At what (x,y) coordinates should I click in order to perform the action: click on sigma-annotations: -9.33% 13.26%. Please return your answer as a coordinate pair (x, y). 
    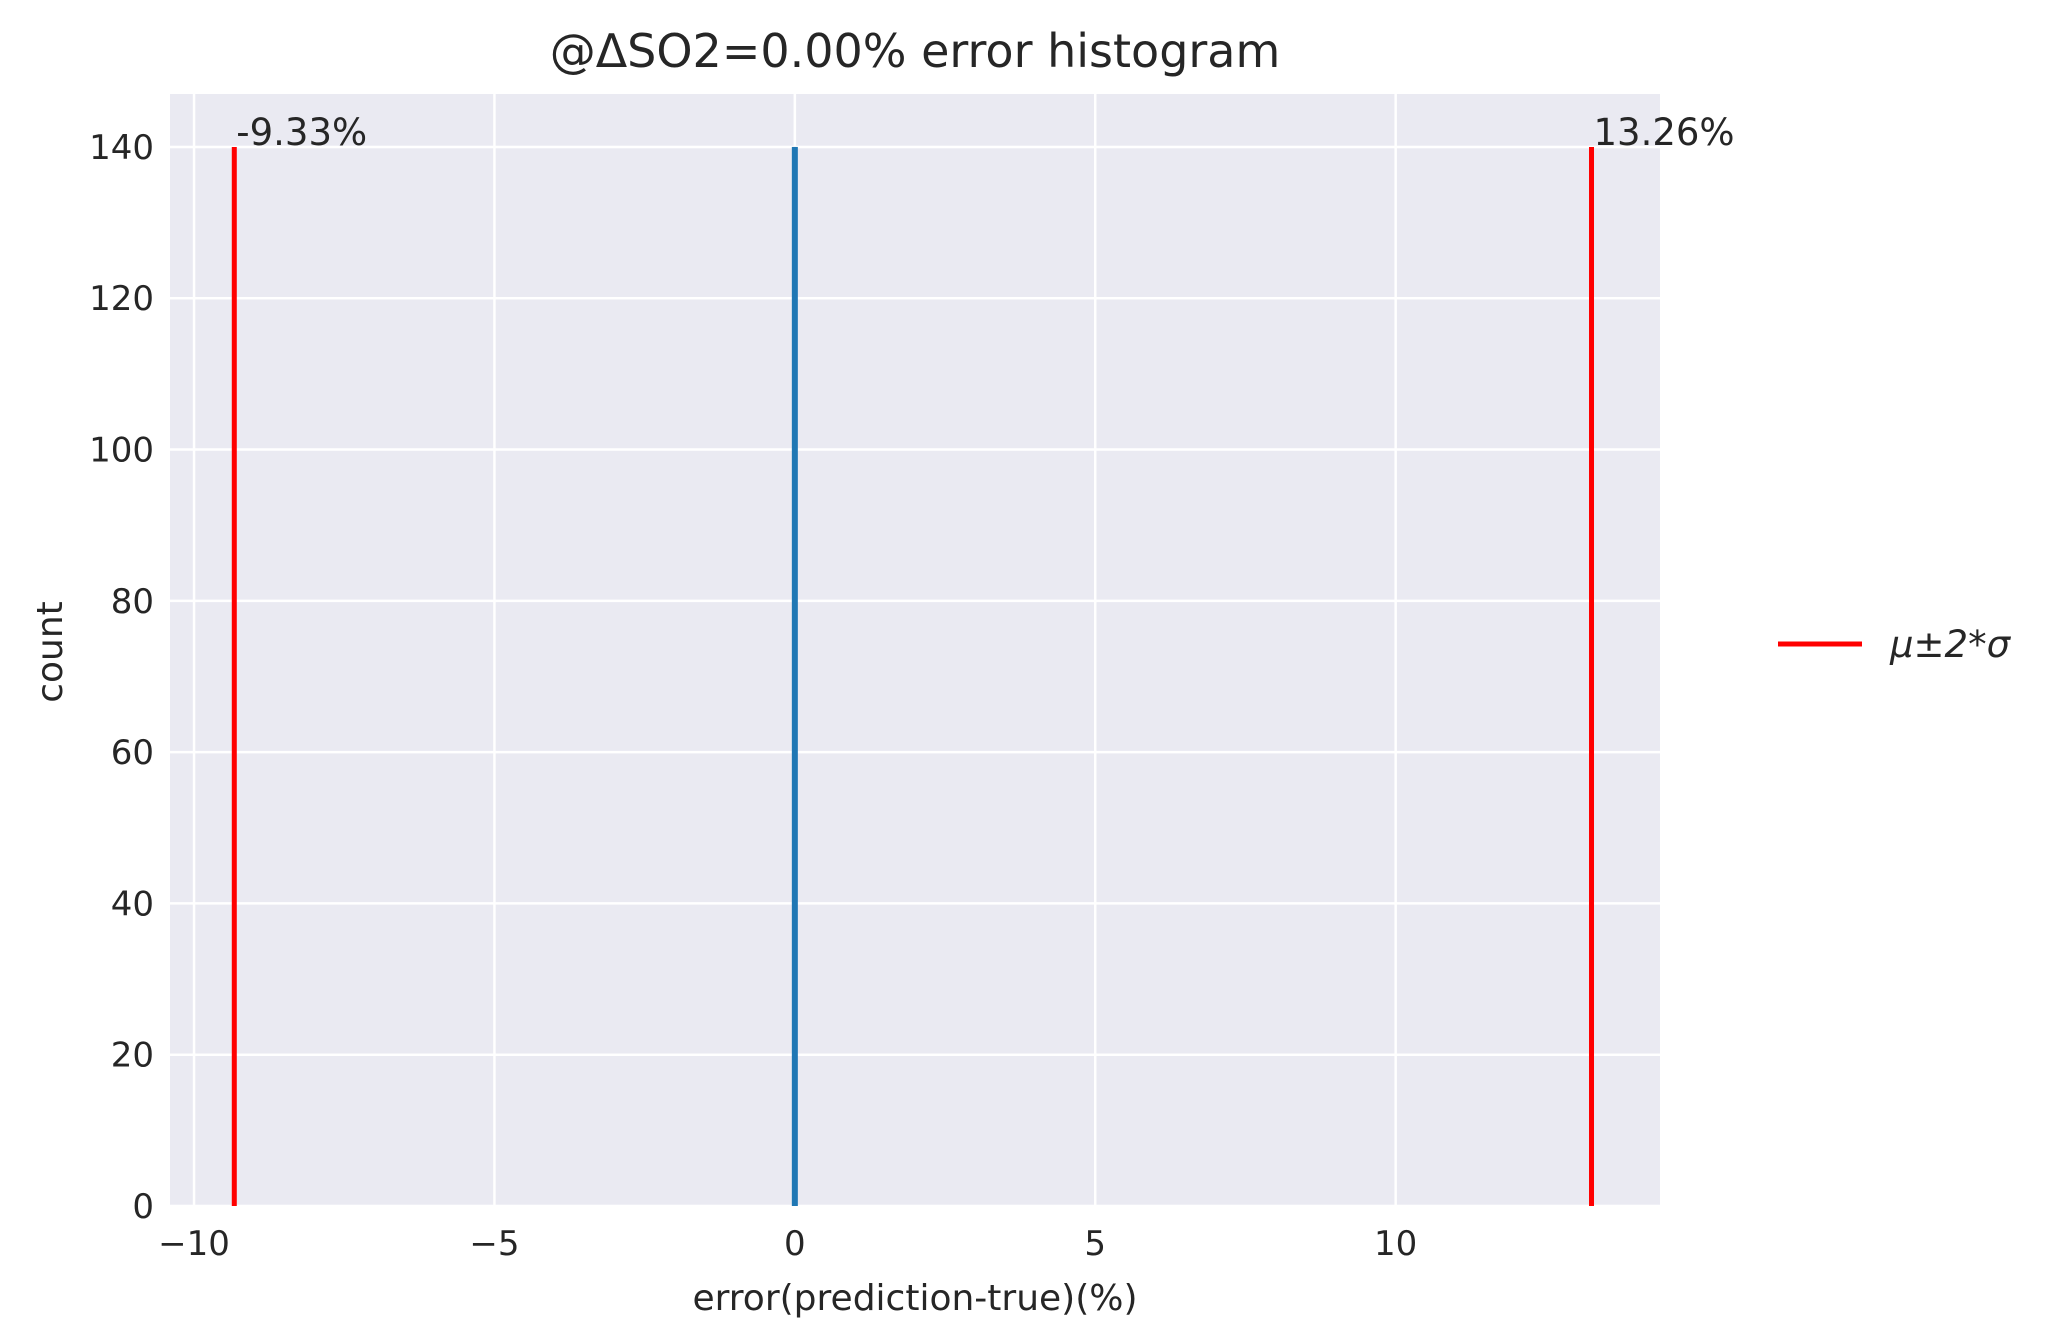
    Looking at the image, I should click on (985, 132).